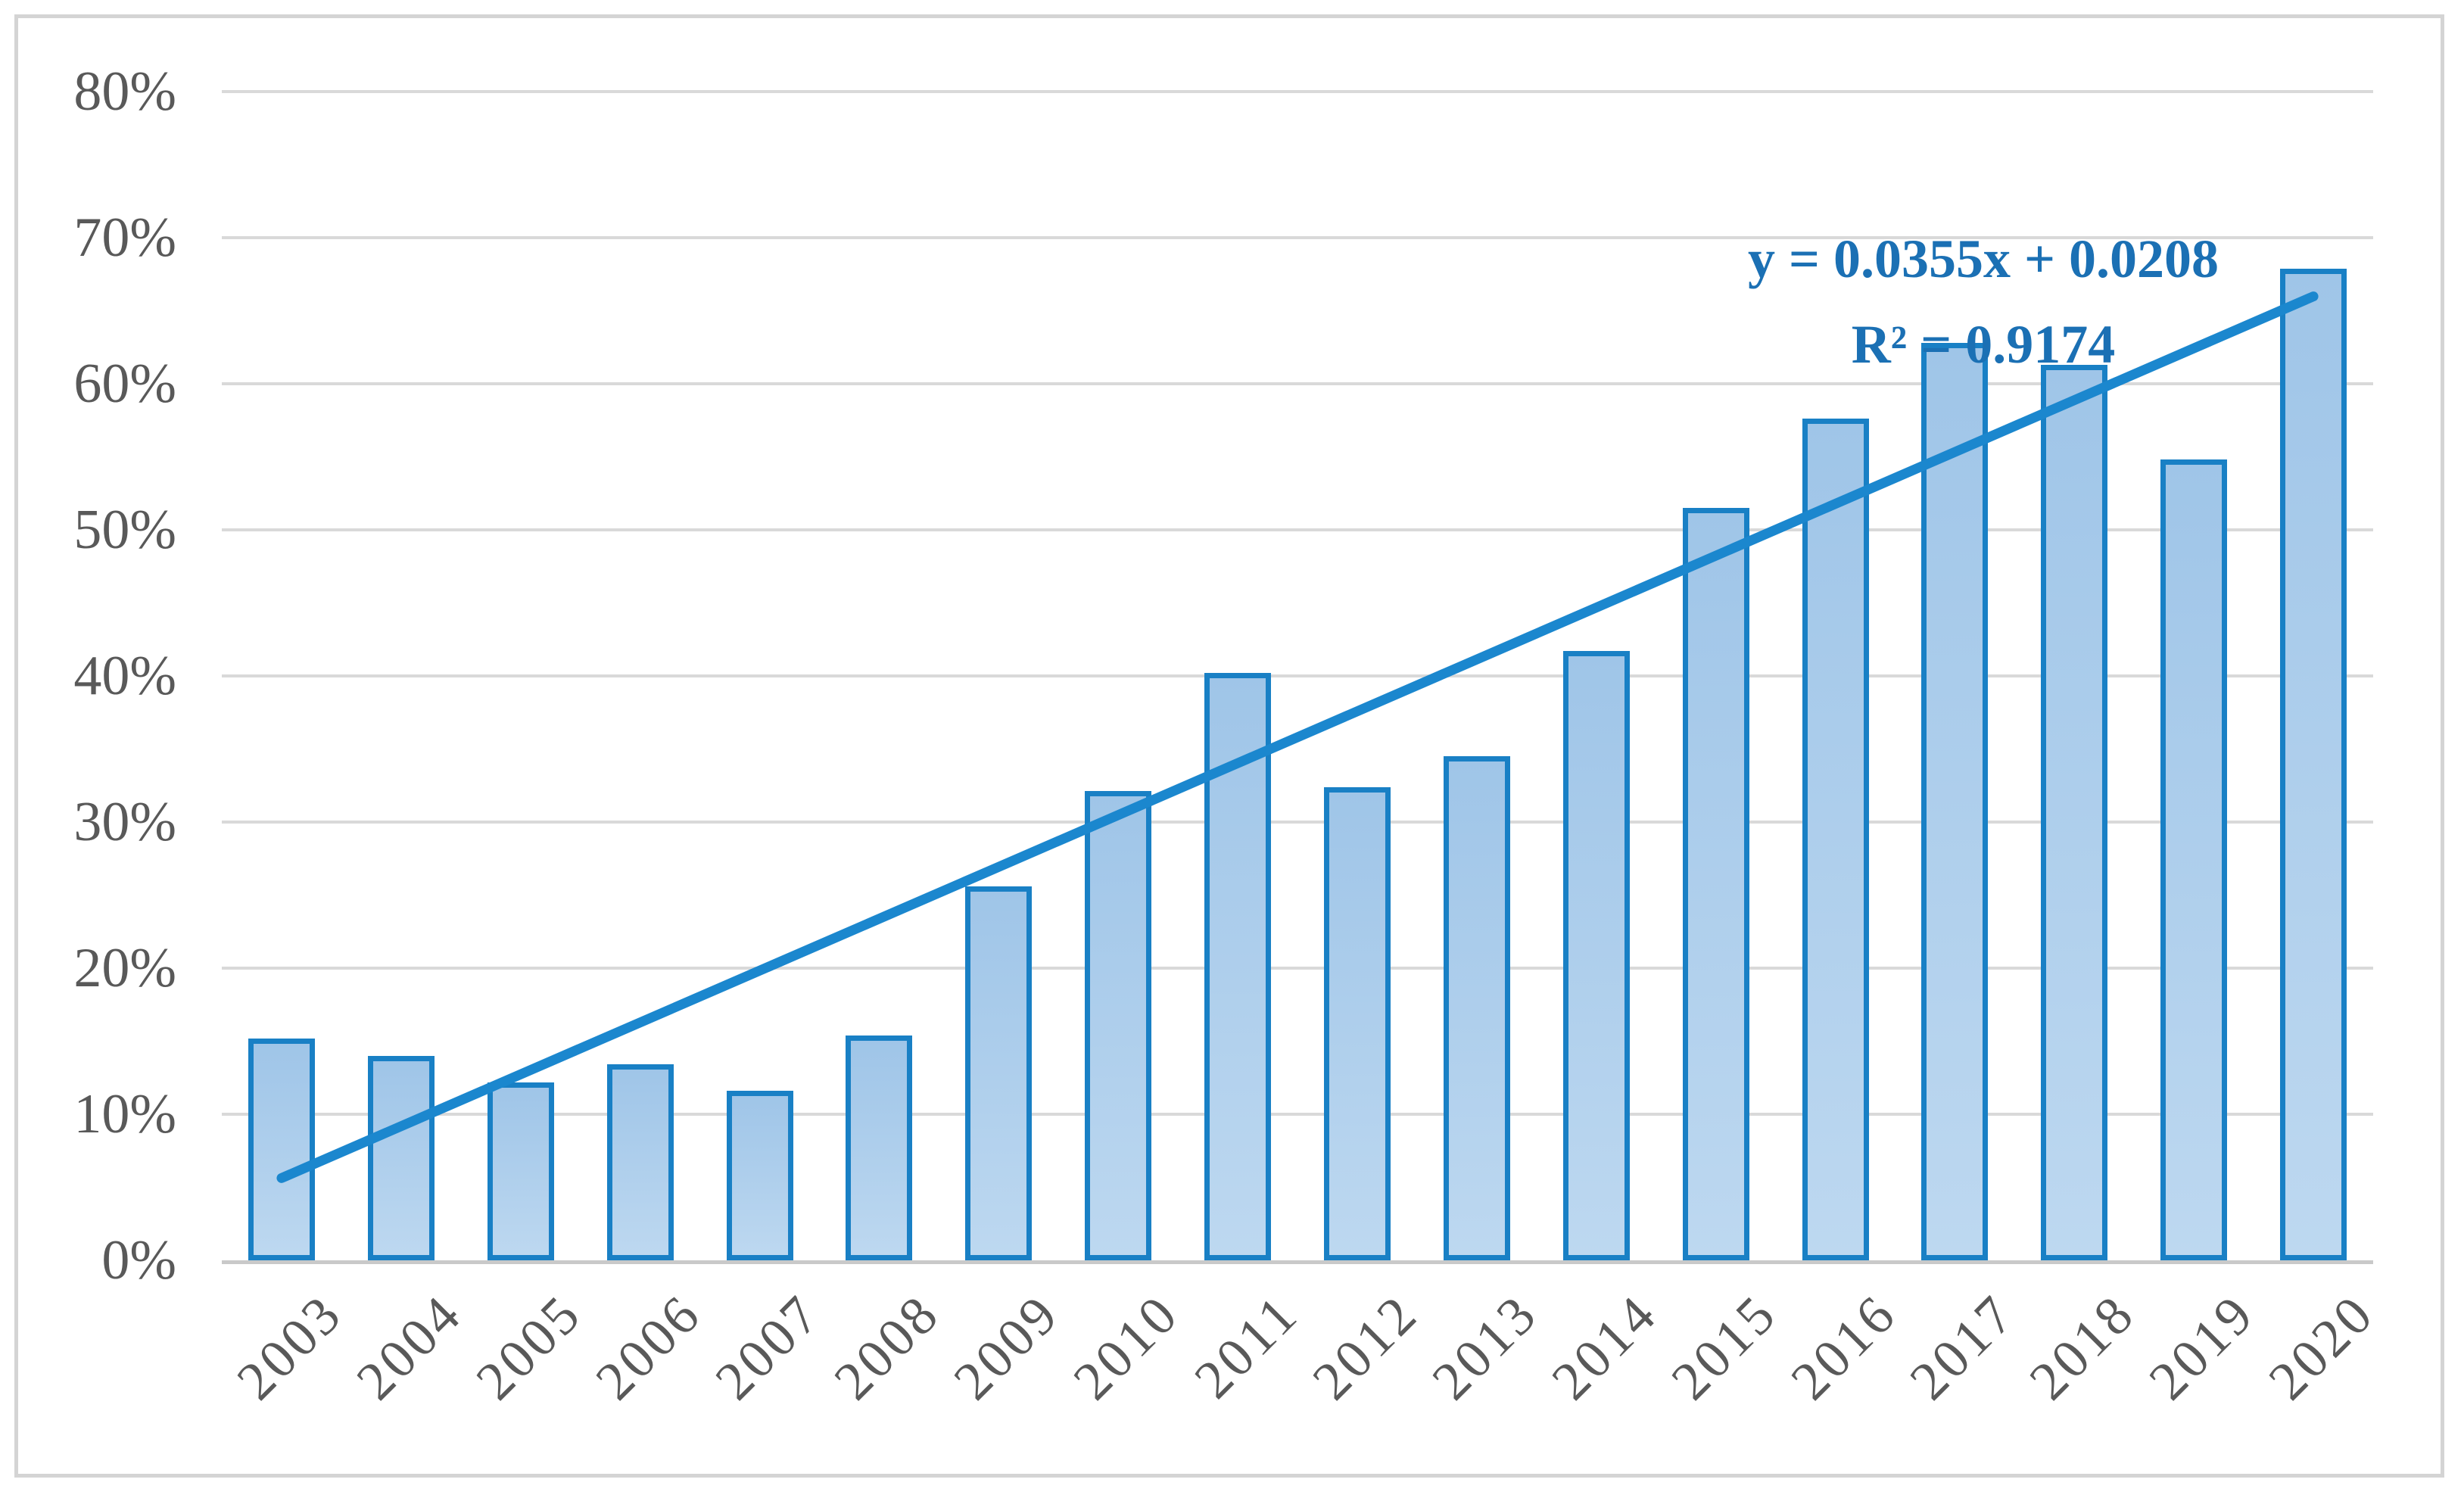 The width and height of the screenshot is (2464, 1498). What do you see at coordinates (2313, 764) in the screenshot?
I see `bar-2020` at bounding box center [2313, 764].